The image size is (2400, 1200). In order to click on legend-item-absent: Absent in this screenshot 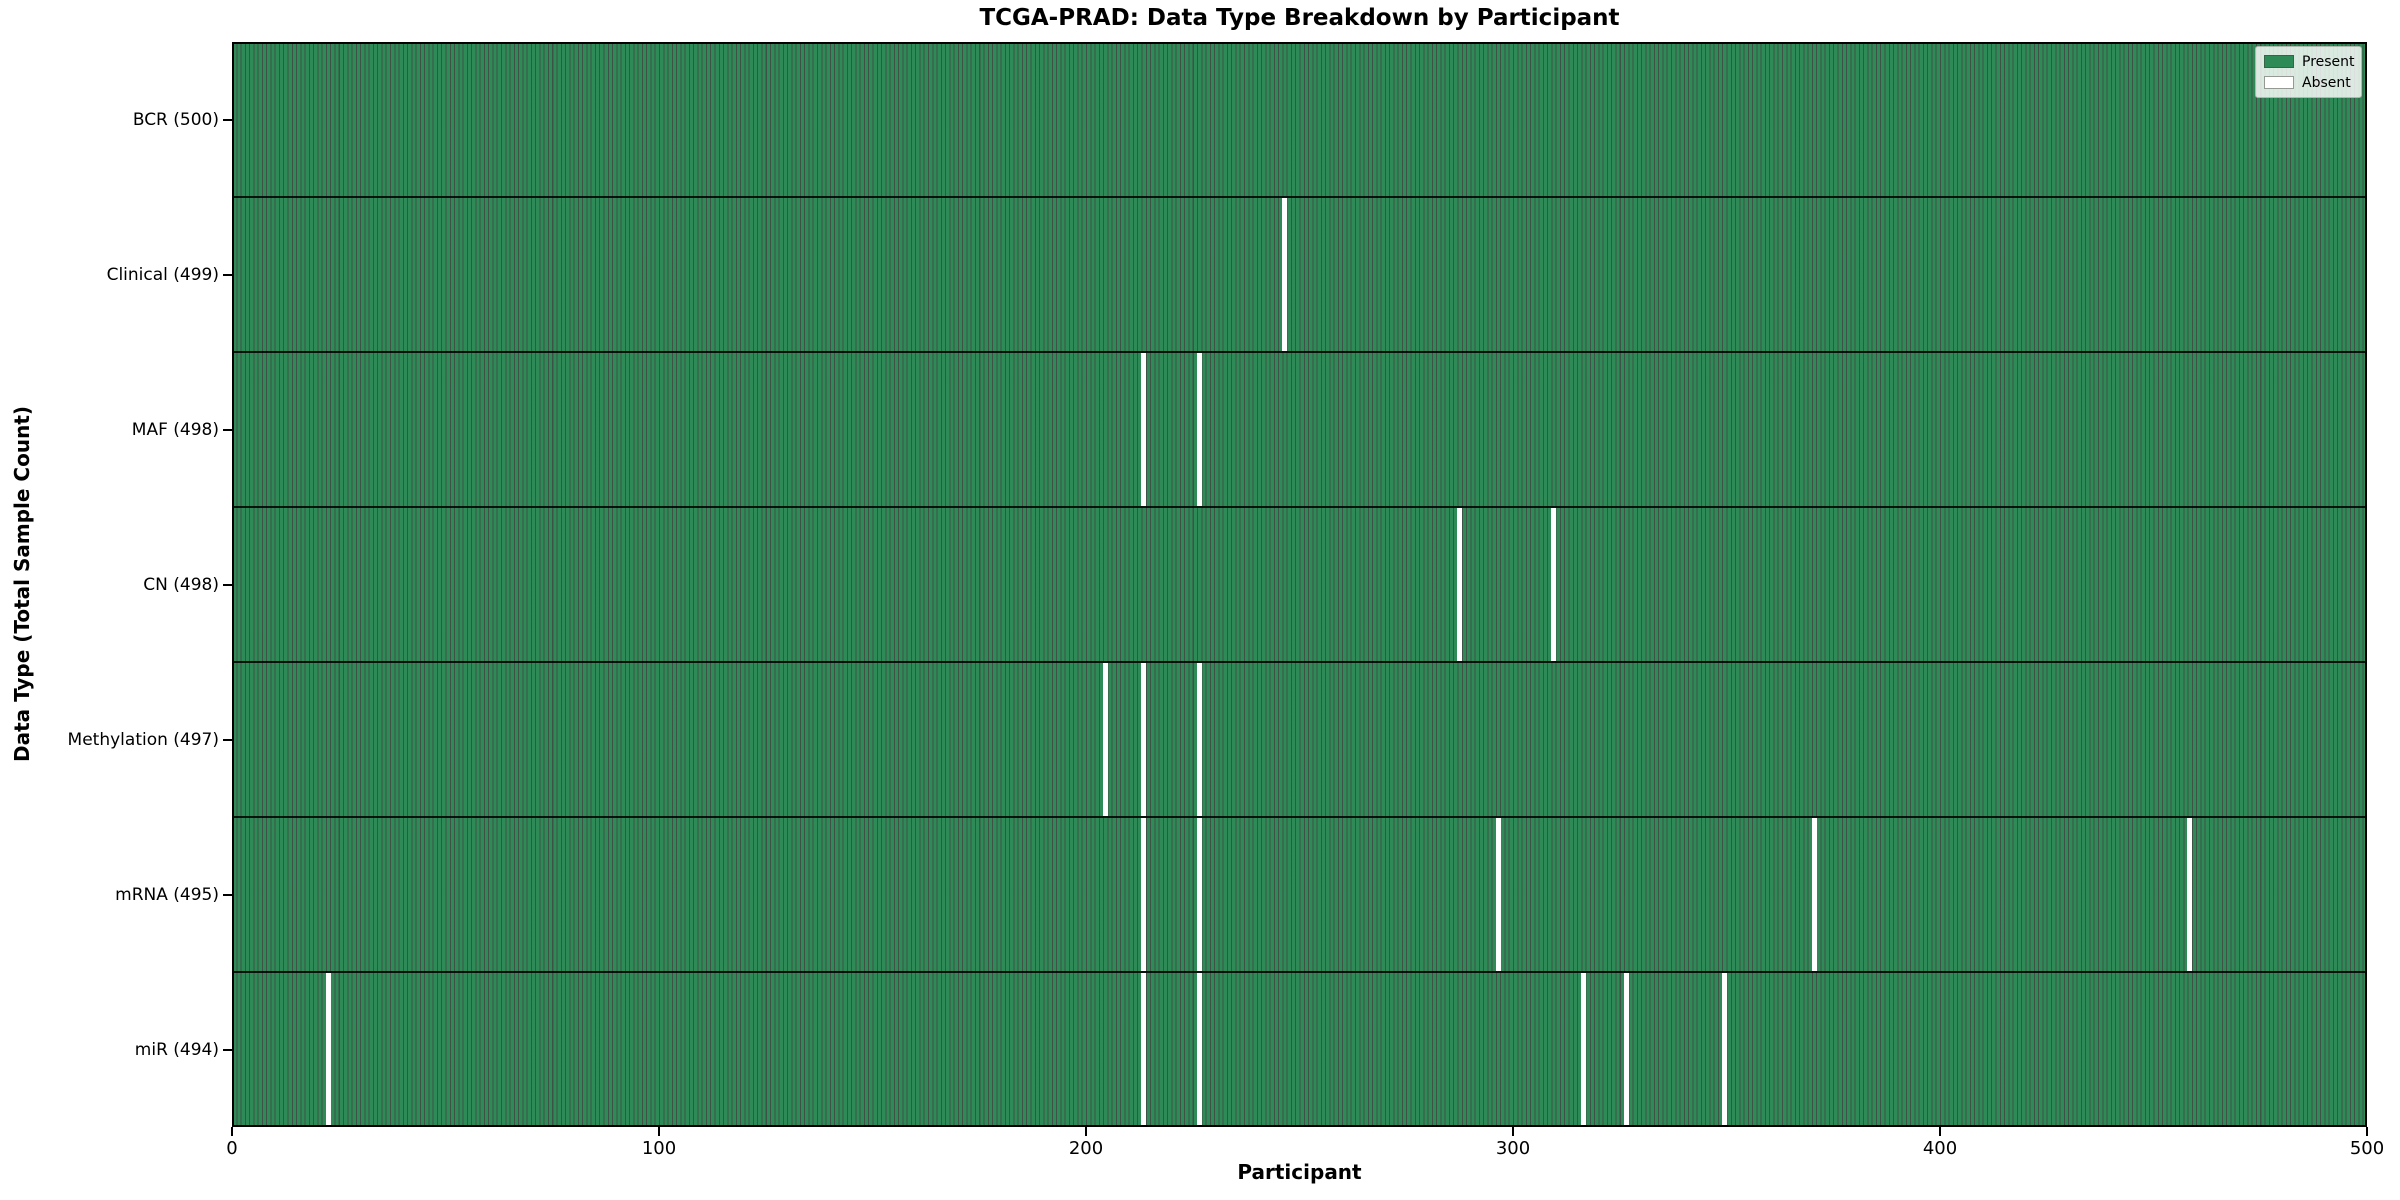, I will do `click(2308, 82)`.